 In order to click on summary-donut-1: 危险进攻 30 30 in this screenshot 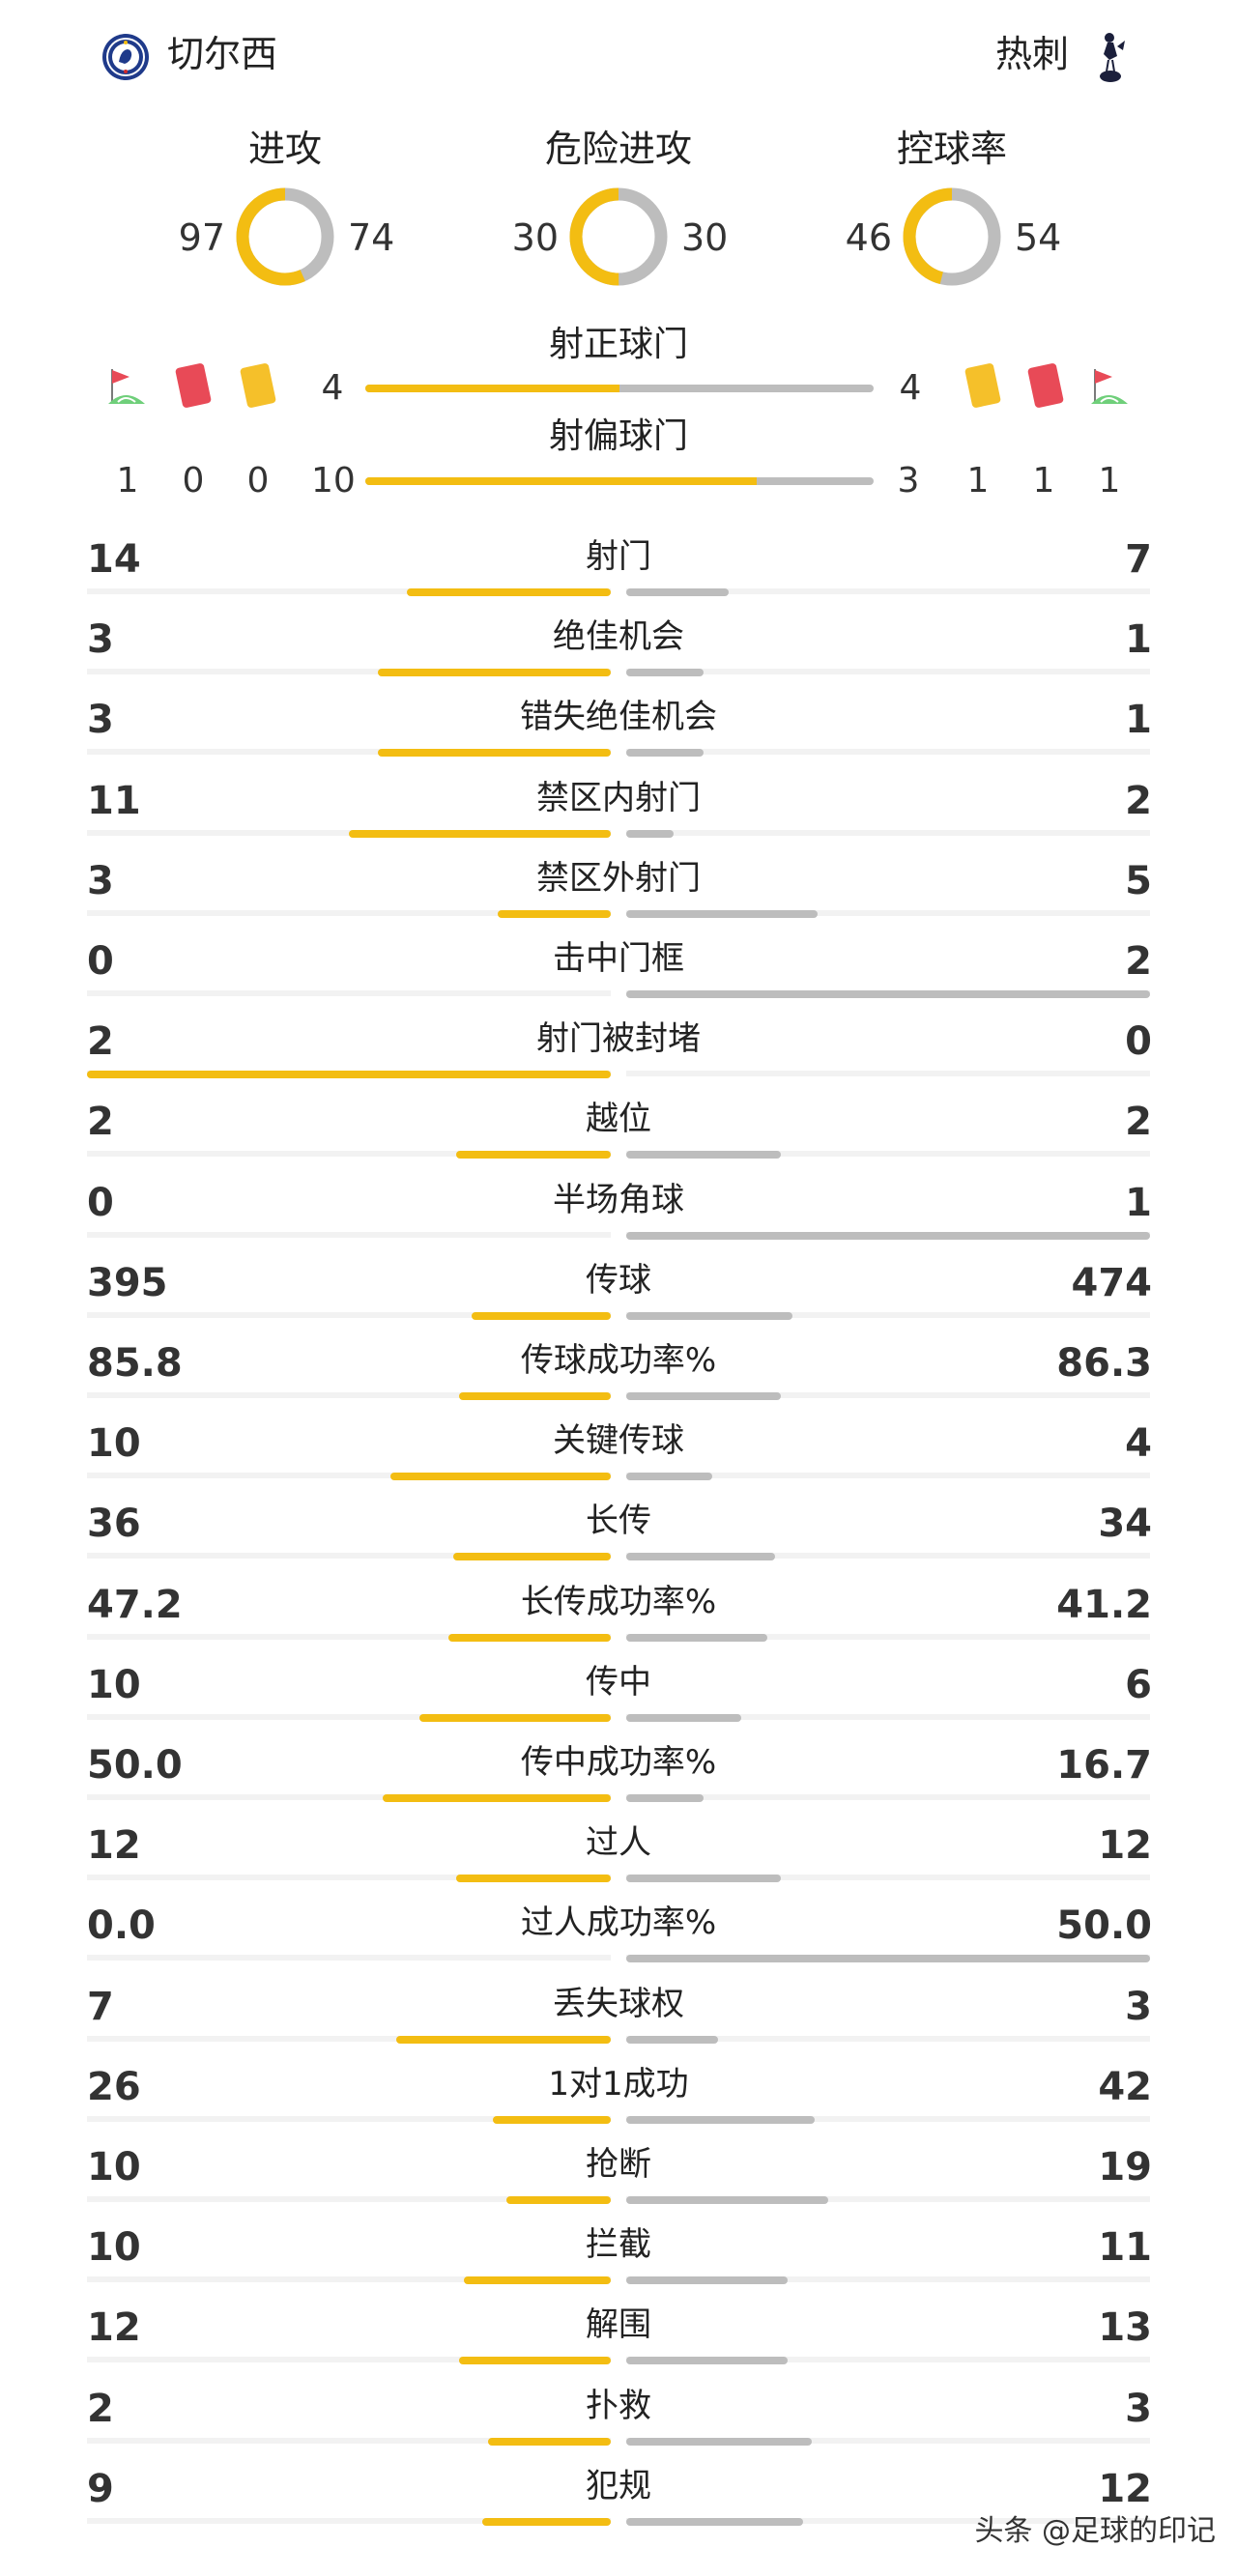, I will do `click(618, 211)`.